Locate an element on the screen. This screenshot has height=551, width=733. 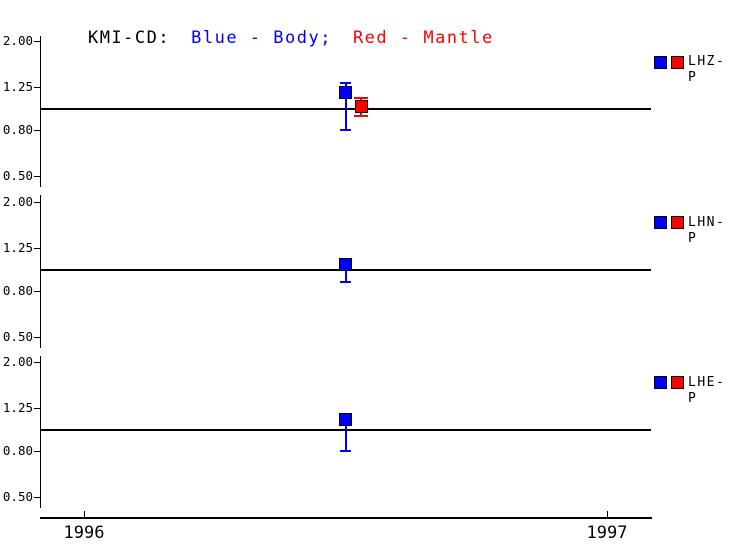
x-axis-tick-label: 1996 is located at coordinates (84, 533).